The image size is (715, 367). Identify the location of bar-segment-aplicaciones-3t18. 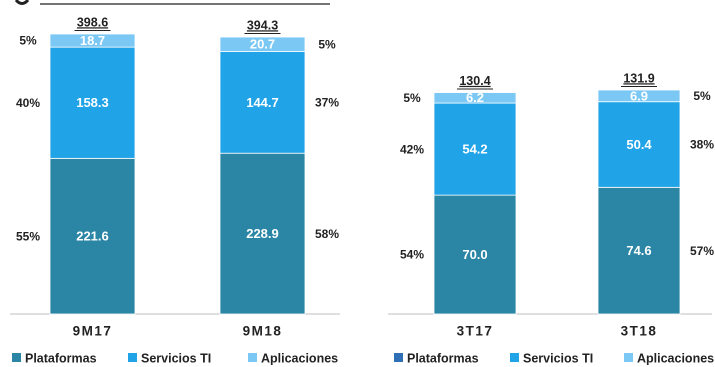
(639, 96).